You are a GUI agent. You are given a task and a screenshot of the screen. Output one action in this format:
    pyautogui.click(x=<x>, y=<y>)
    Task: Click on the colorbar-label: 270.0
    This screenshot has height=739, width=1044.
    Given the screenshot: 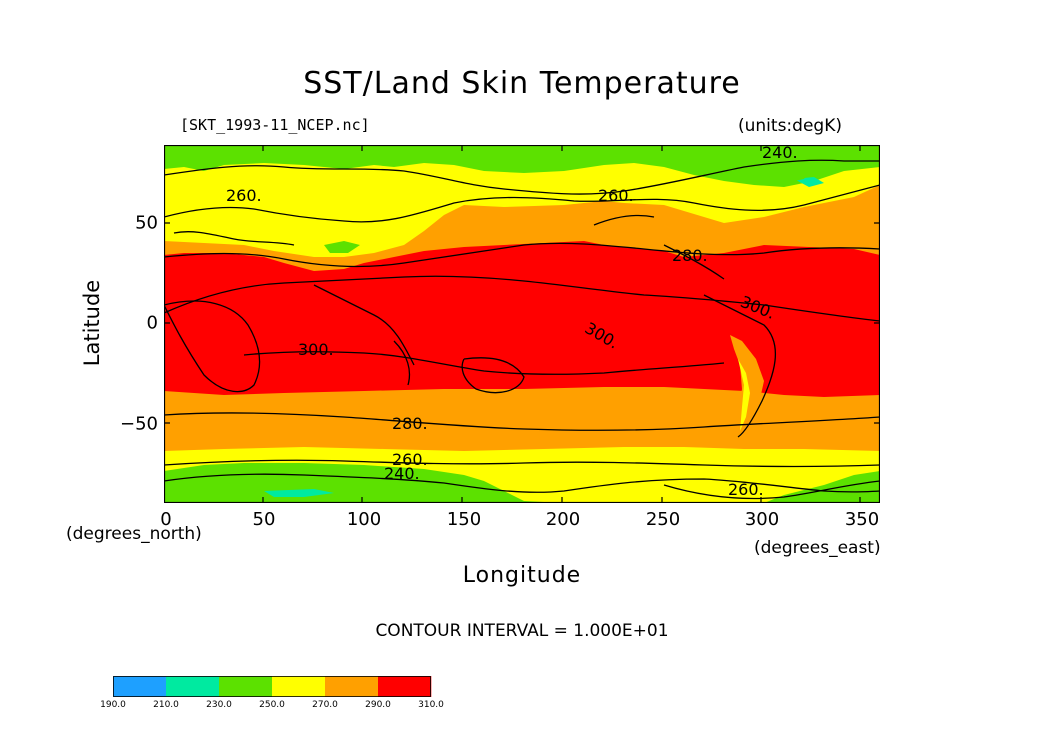 What is the action you would take?
    pyautogui.click(x=325, y=705)
    